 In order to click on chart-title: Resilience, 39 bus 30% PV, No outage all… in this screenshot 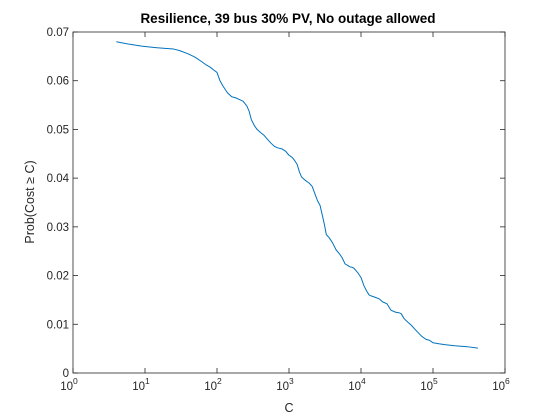, I will do `click(287, 18)`.